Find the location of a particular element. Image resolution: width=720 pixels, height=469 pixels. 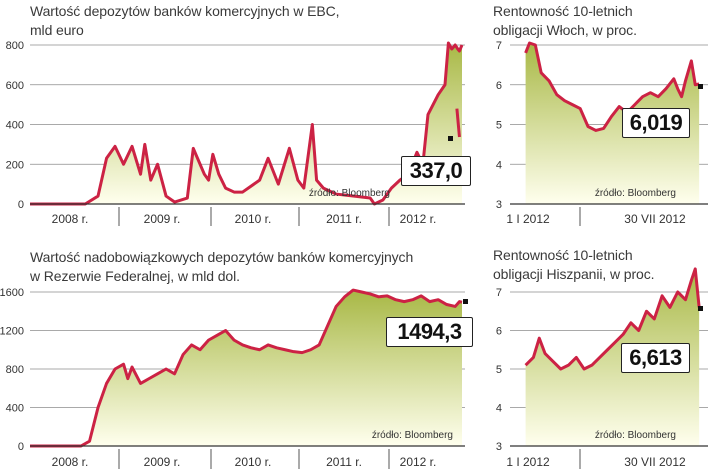

chart-title-line: mld euro is located at coordinates (57, 30).